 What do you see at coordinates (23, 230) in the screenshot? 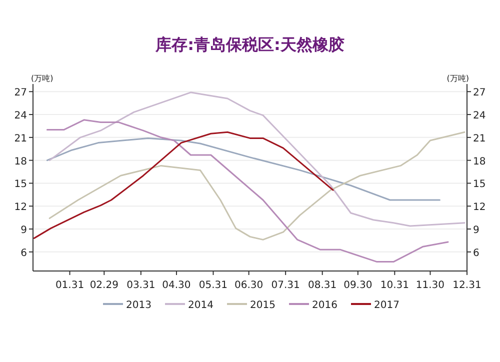
I see `y-tick-label: 9` at bounding box center [23, 230].